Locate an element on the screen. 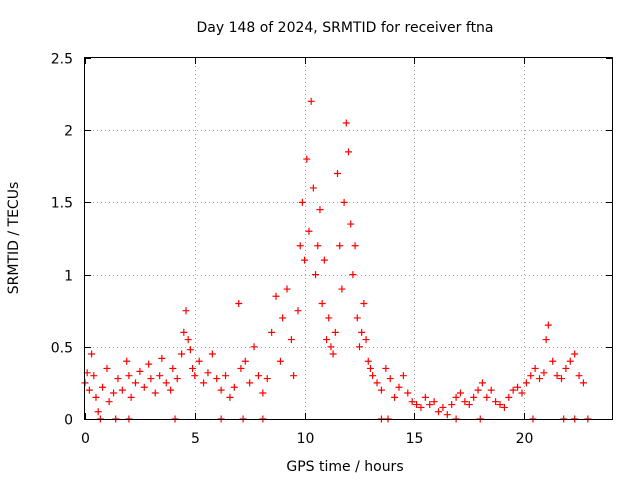  y-tick-label: 2 is located at coordinates (68, 132).